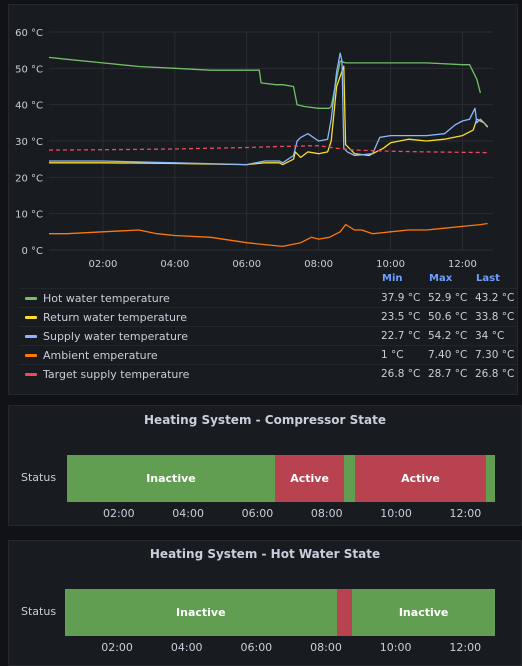 Image resolution: width=522 pixels, height=666 pixels. I want to click on legend-series-name: Supply water temperature, so click(115, 336).